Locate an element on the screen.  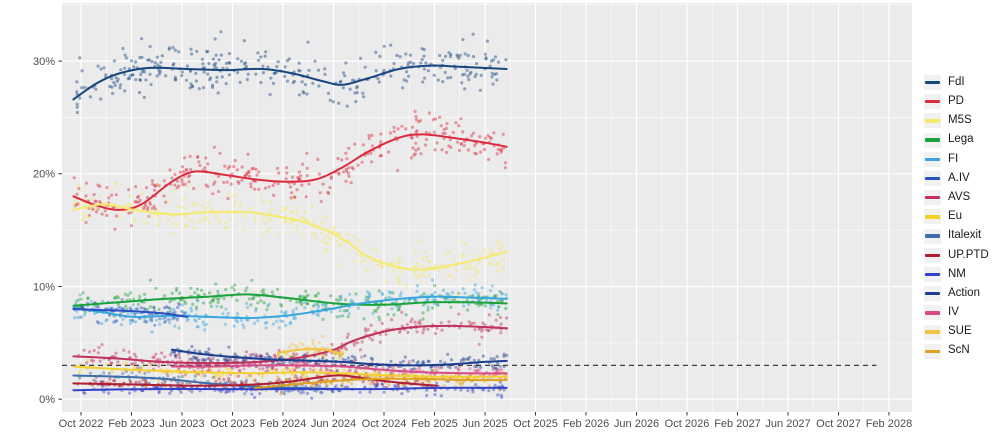
legend-key-lega is located at coordinates (932, 140).